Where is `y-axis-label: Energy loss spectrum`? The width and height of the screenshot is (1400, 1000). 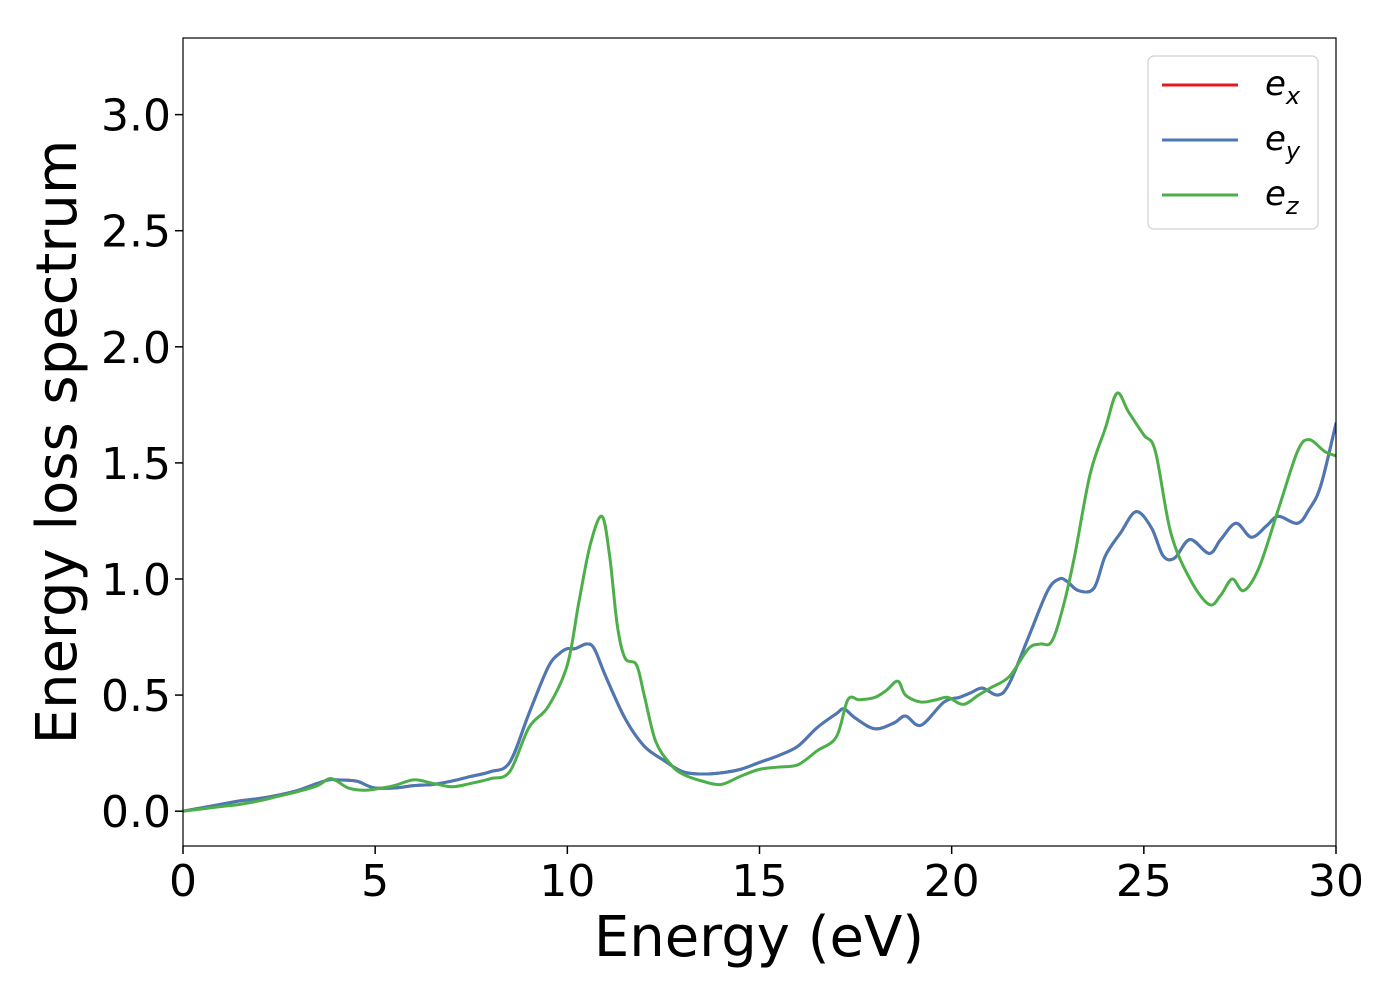
y-axis-label: Energy loss spectrum is located at coordinates (57, 442).